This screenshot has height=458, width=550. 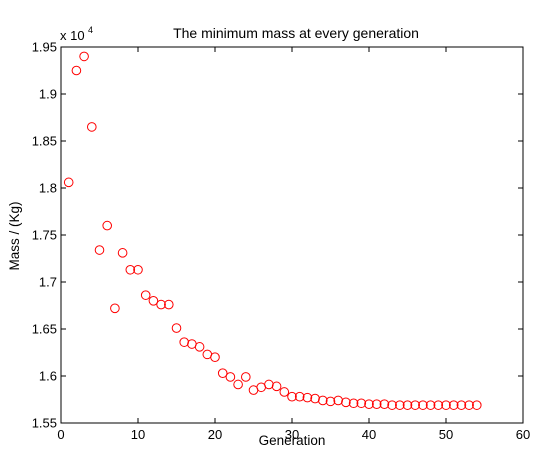 What do you see at coordinates (296, 33) in the screenshot?
I see `chart-title: The minimum mass at every generation` at bounding box center [296, 33].